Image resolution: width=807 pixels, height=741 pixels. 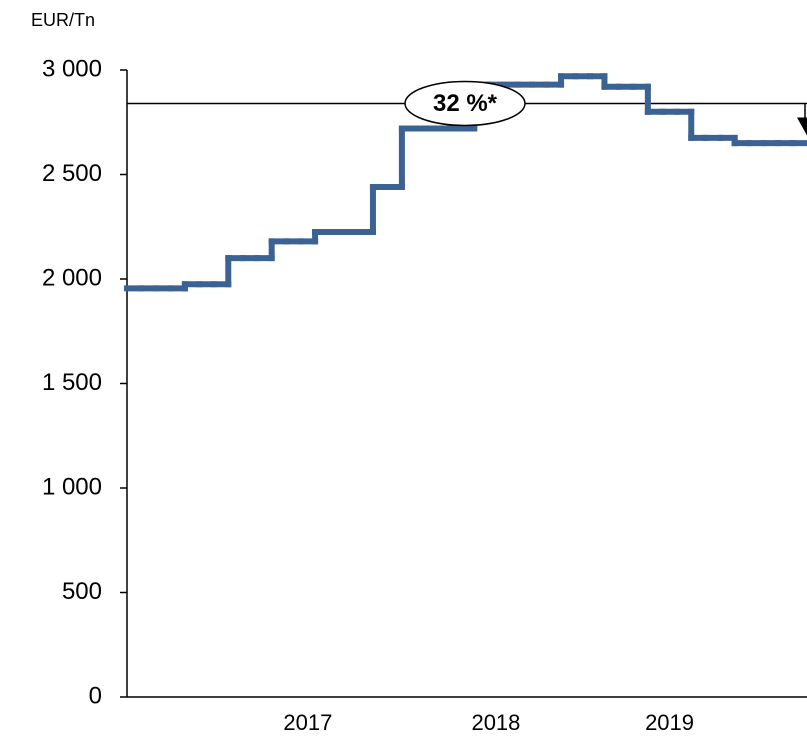 What do you see at coordinates (495, 722) in the screenshot?
I see `x-tick-label: 2018` at bounding box center [495, 722].